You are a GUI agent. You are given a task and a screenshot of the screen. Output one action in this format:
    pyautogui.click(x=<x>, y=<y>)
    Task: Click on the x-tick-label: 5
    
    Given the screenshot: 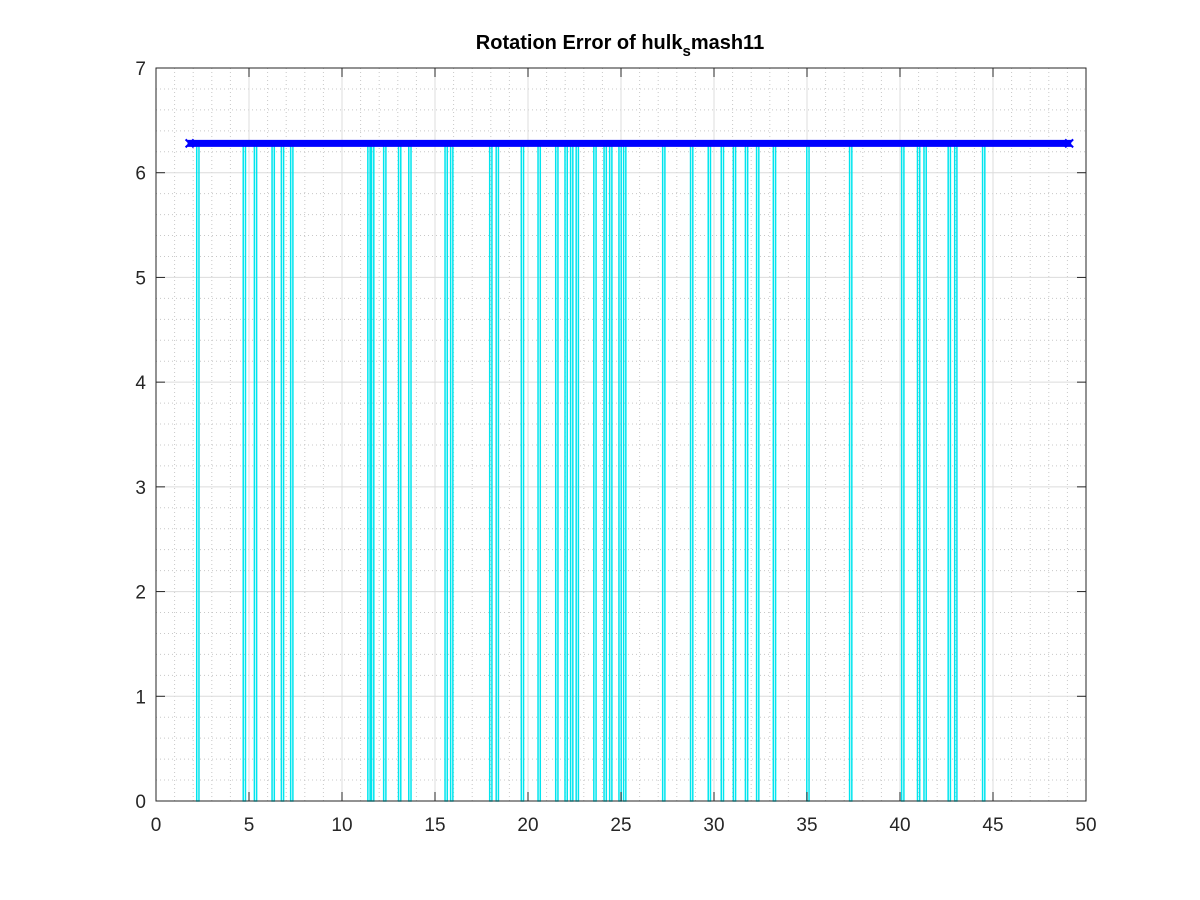 What is the action you would take?
    pyautogui.click(x=249, y=825)
    